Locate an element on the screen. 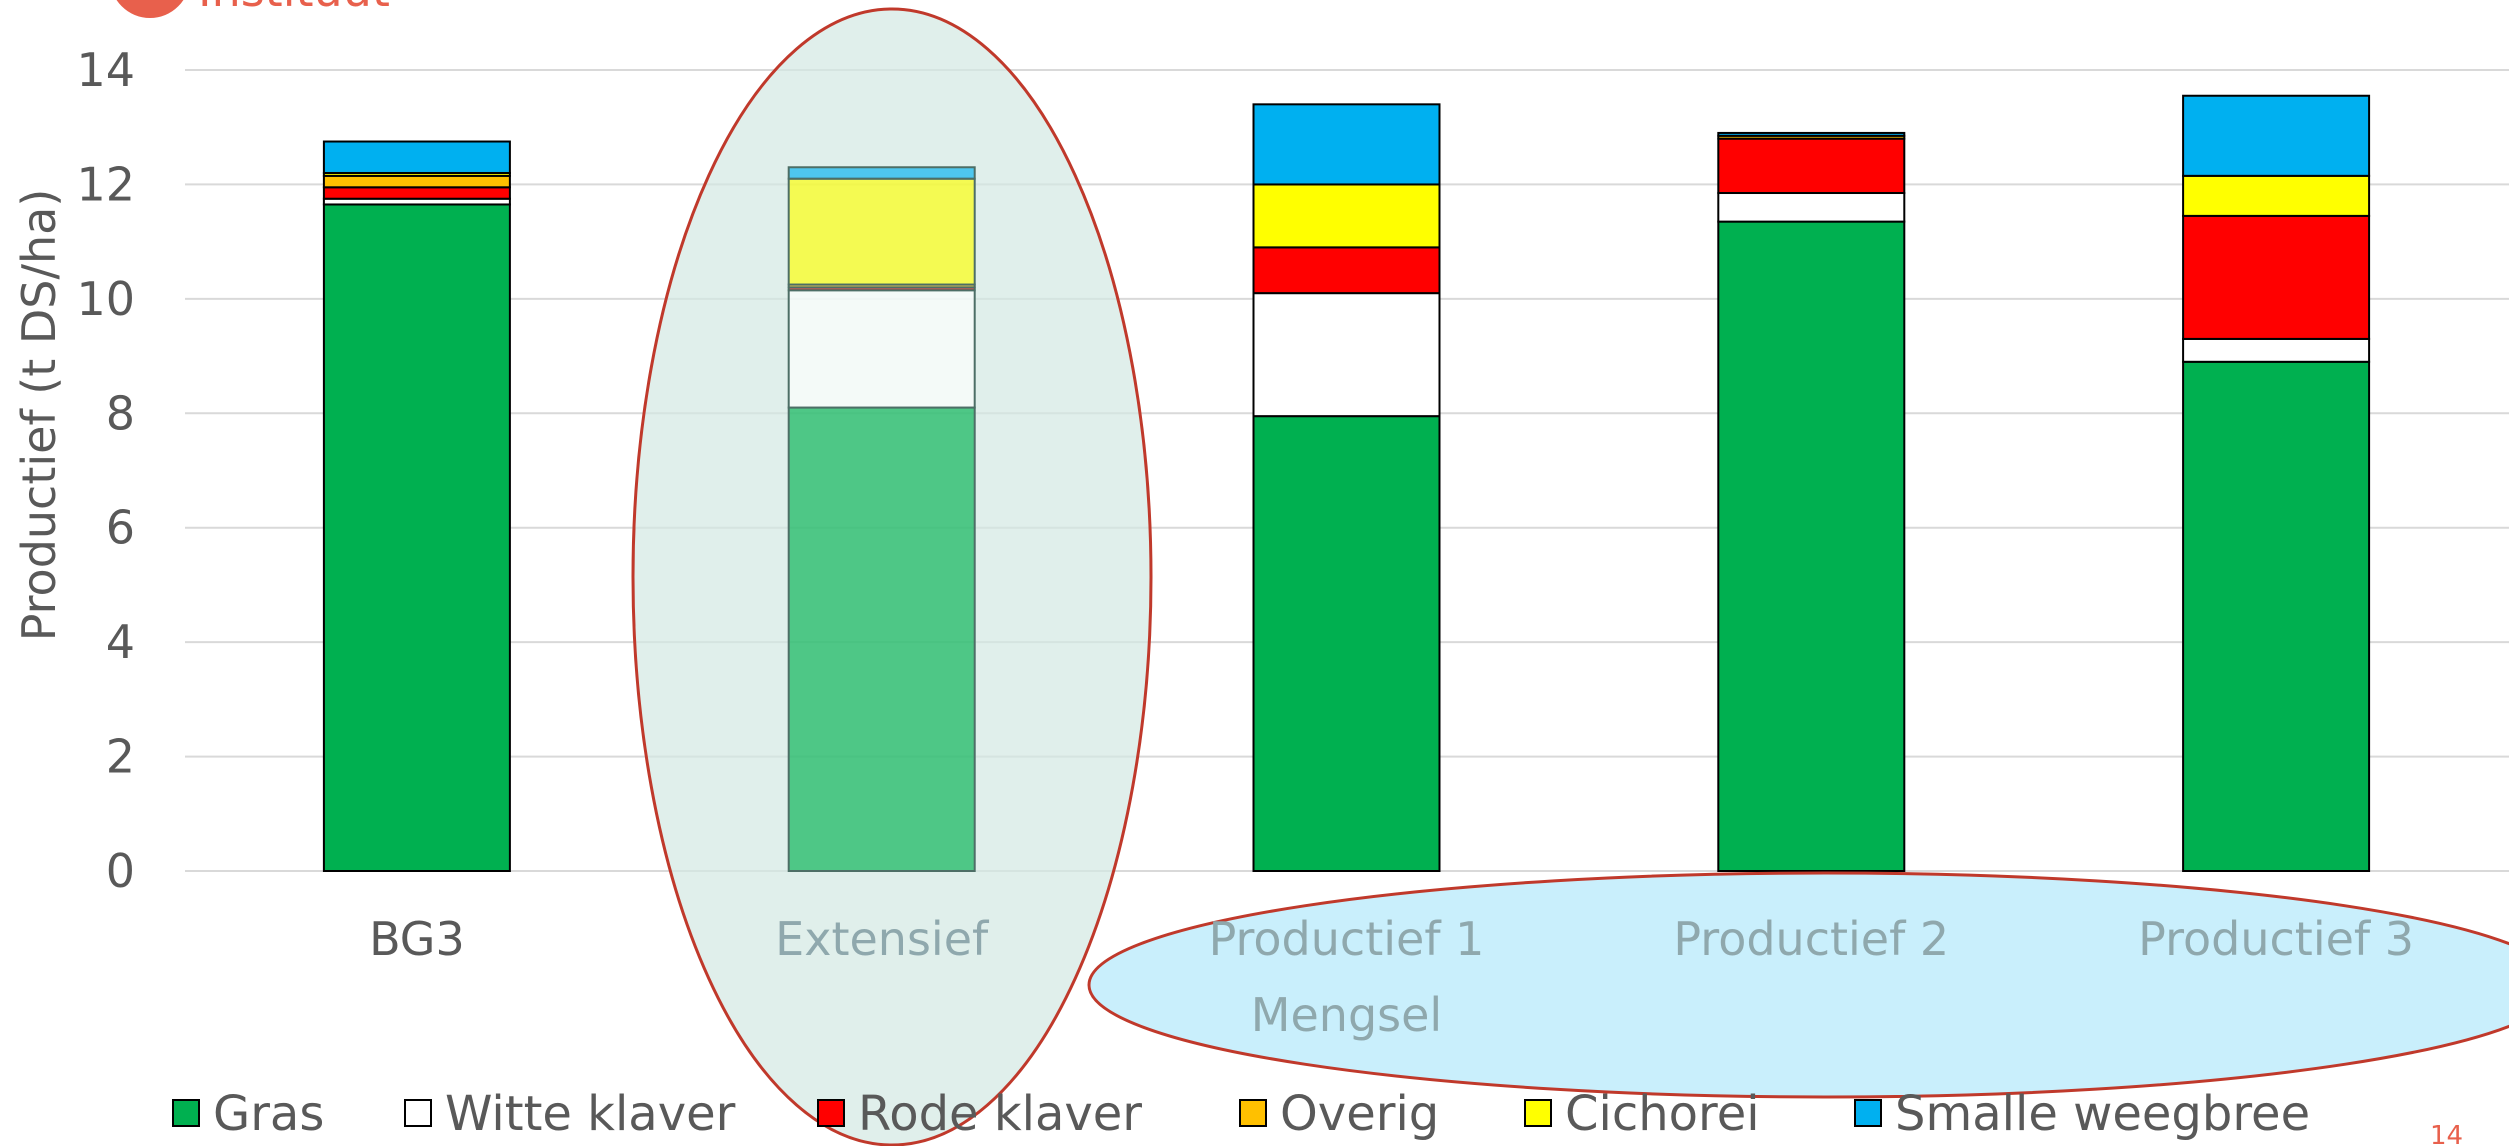 The image size is (2509, 1146). legend-label: Smalle weegbree is located at coordinates (2102, 1114).